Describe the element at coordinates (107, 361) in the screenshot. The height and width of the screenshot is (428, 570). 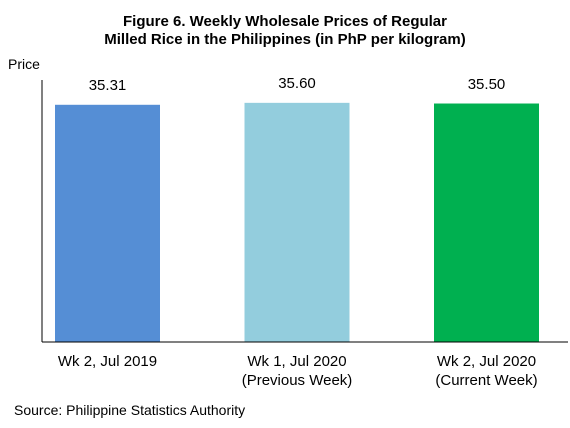
I see `x-tick-label: Wk 2, Jul 2019` at that location.